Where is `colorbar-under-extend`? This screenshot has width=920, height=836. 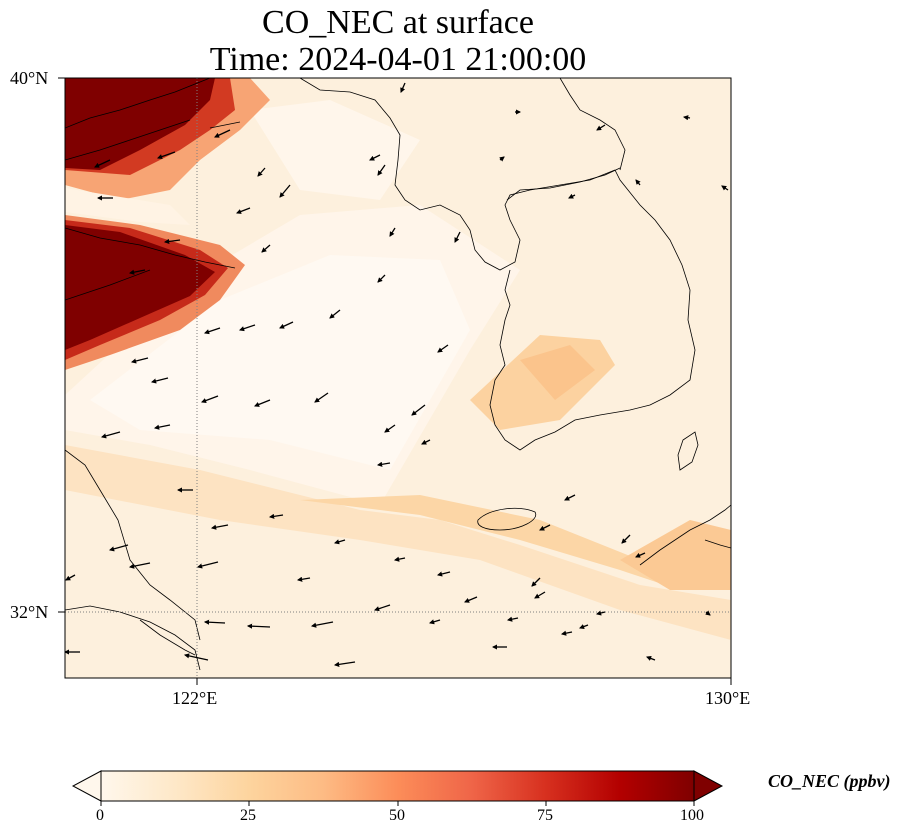
colorbar-under-extend is located at coordinates (86, 786).